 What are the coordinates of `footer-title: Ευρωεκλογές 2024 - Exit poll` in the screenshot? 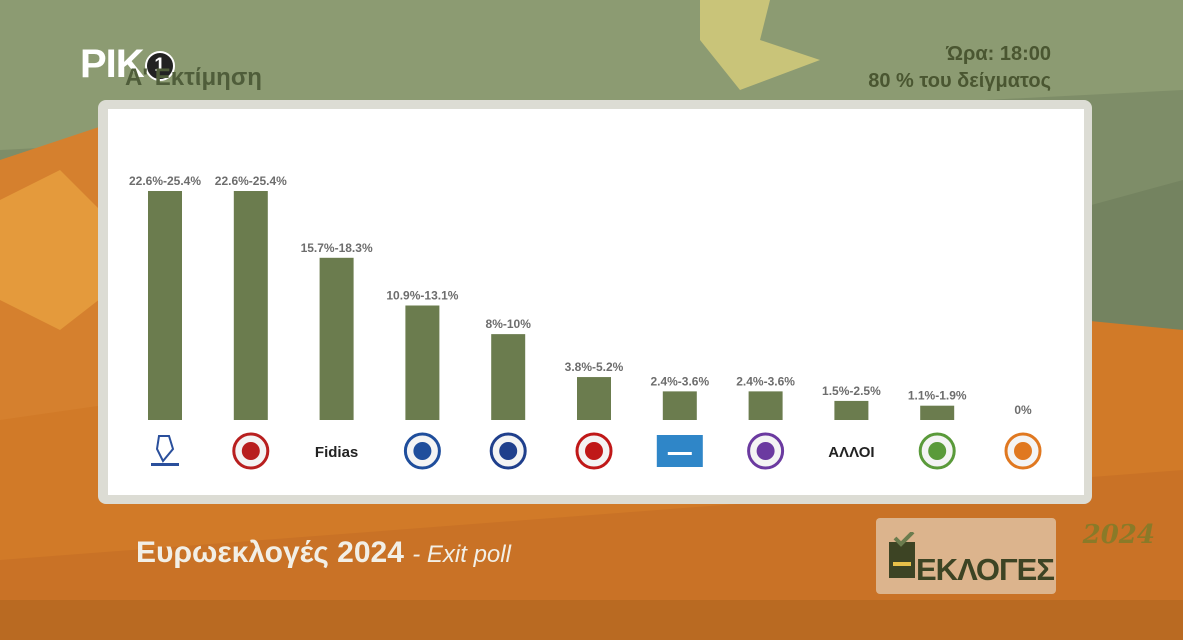 It's located at (323, 553).